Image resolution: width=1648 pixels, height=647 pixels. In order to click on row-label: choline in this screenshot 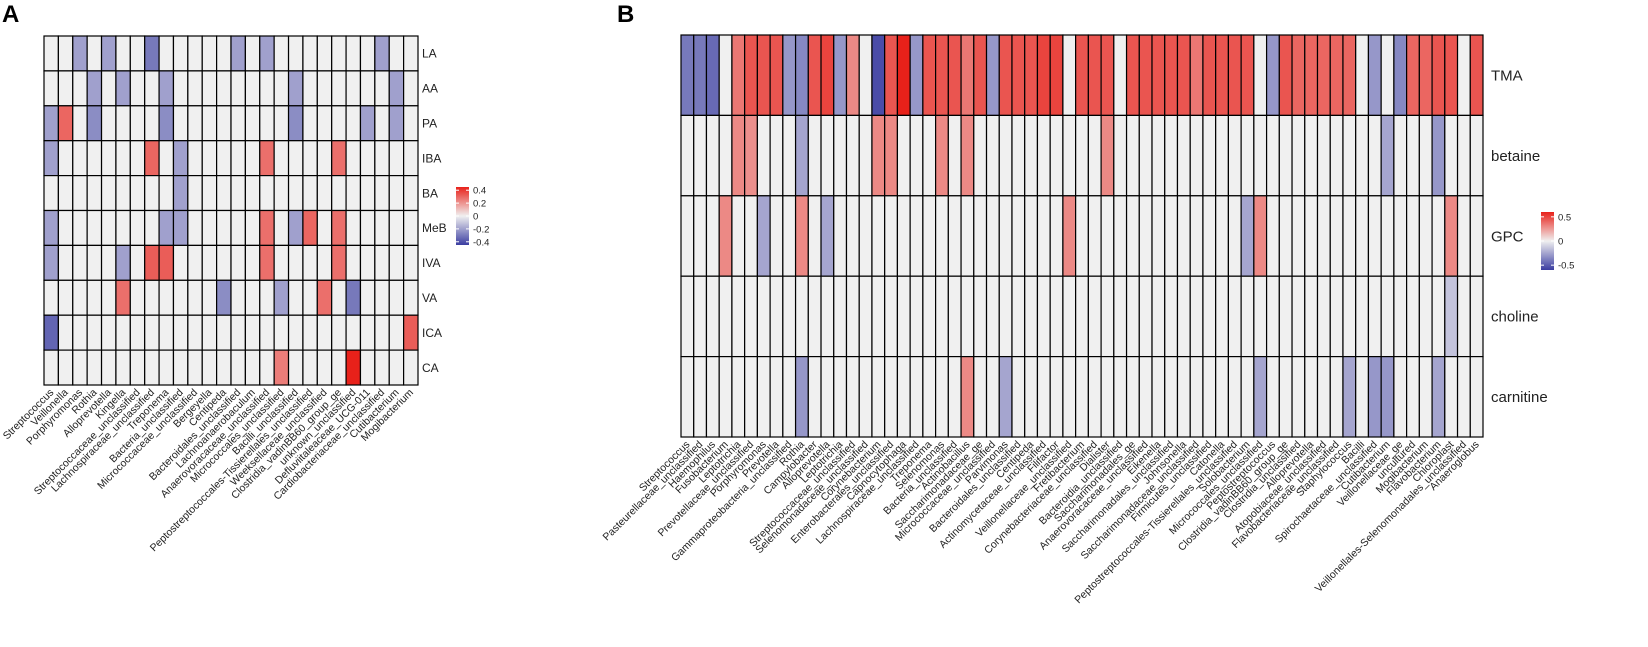, I will do `click(1515, 317)`.